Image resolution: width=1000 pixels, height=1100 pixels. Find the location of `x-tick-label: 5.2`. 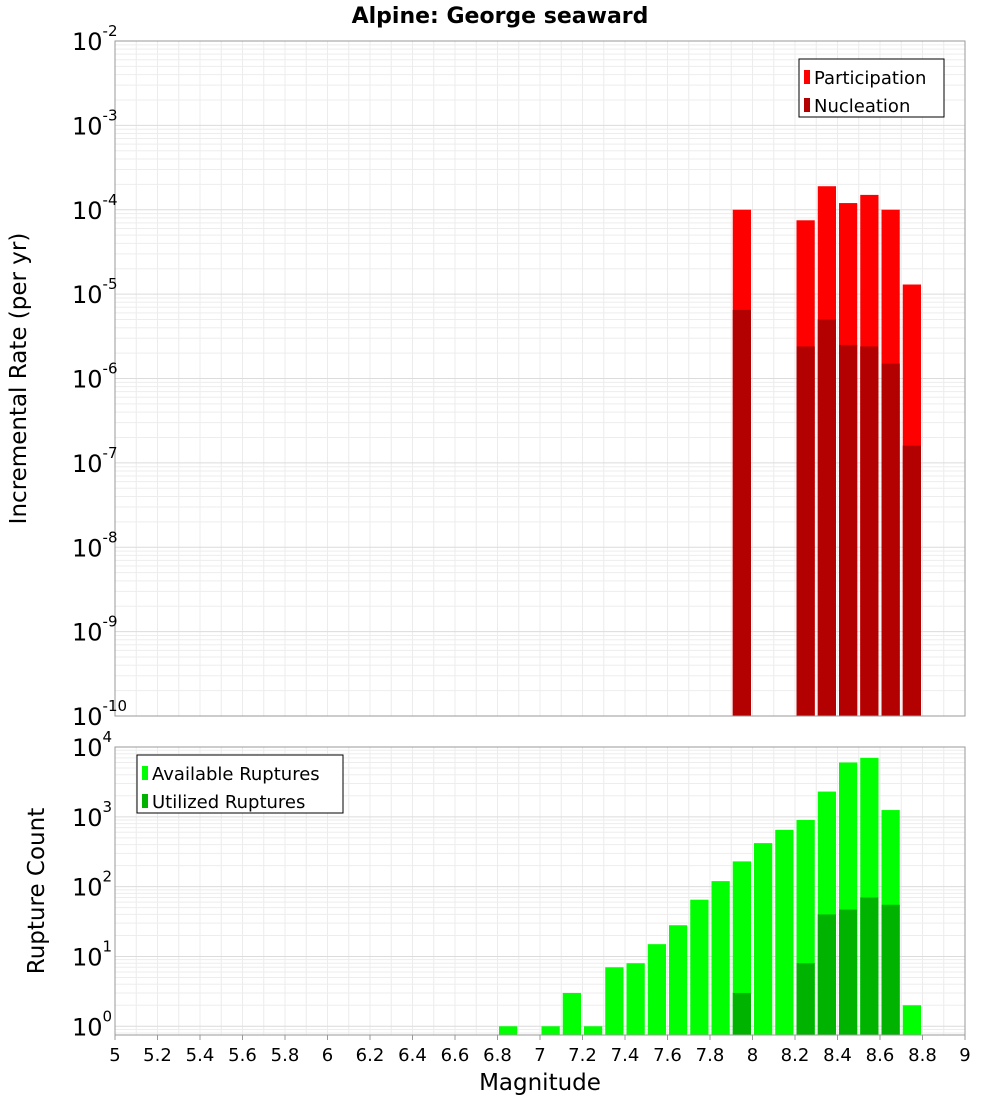

x-tick-label: 5.2 is located at coordinates (157, 1055).